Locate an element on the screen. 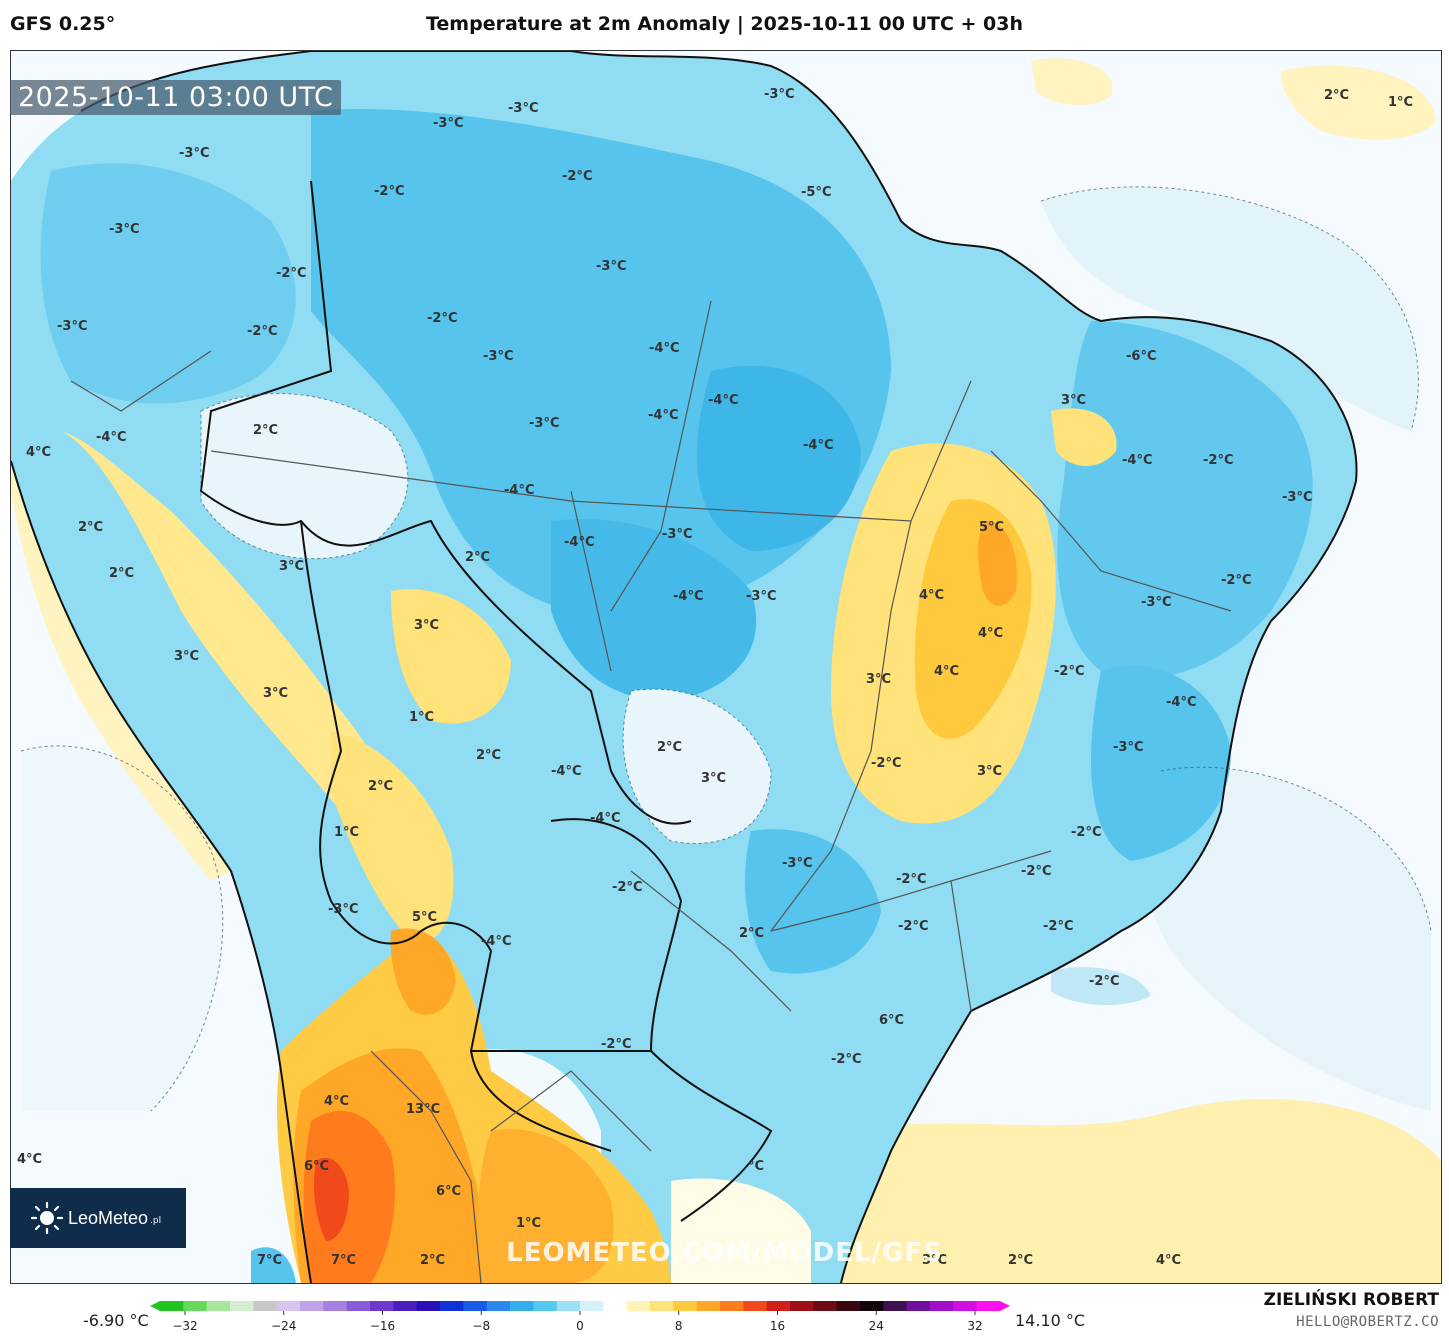  contour-label: 1°C is located at coordinates (1400, 102).